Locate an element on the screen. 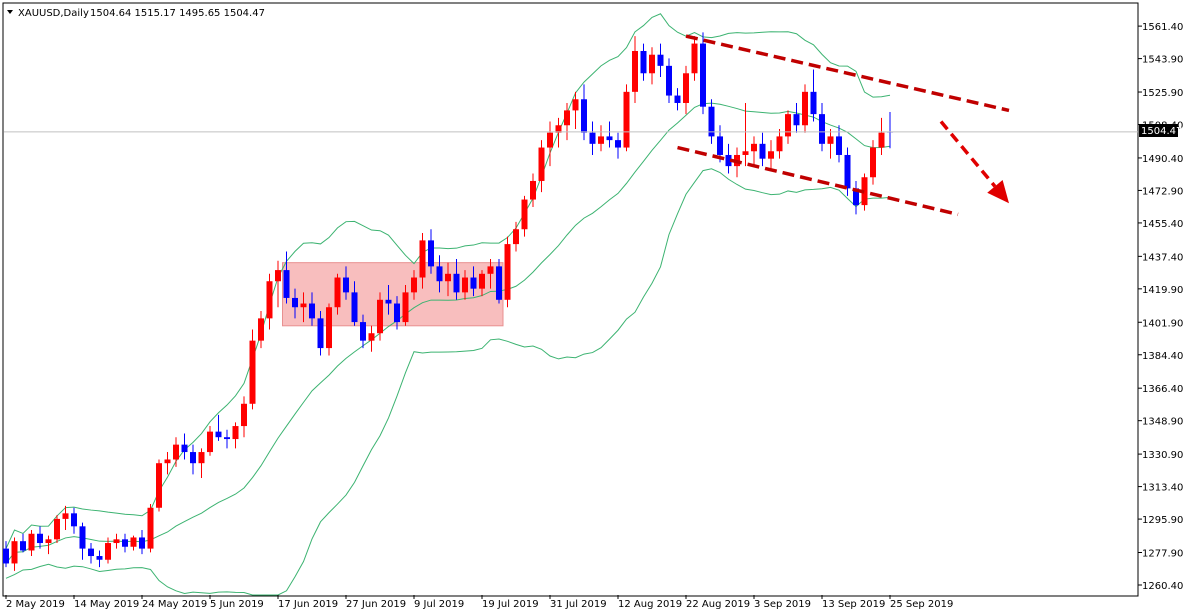 This screenshot has width=1184, height=615. x-tick-label: 25 Sep 2019 is located at coordinates (921, 604).